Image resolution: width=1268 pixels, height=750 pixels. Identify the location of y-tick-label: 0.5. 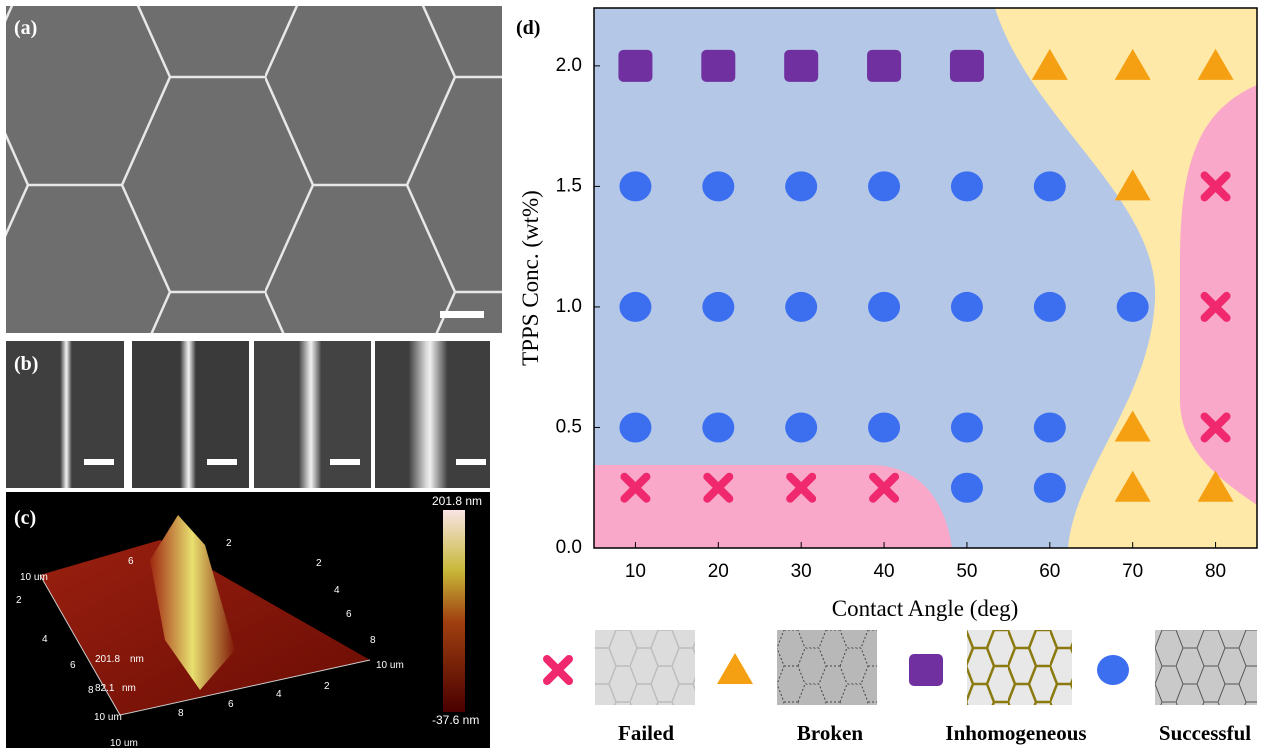
(569, 426).